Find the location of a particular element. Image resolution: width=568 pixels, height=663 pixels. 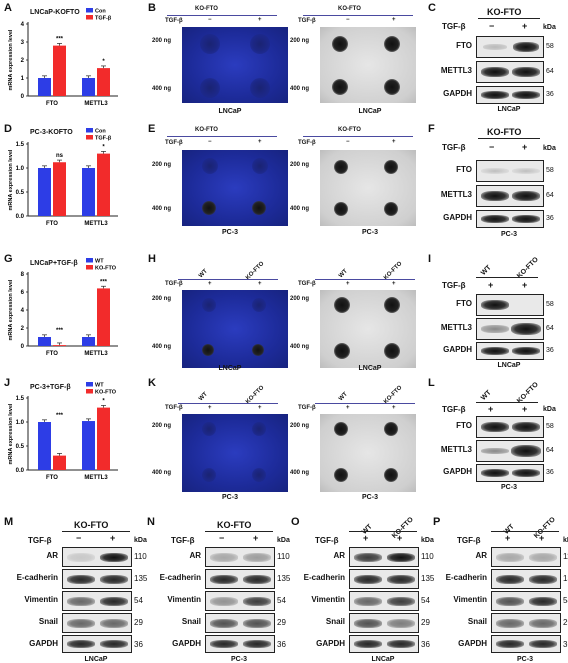

panel-letter: A is located at coordinates (8, 8).